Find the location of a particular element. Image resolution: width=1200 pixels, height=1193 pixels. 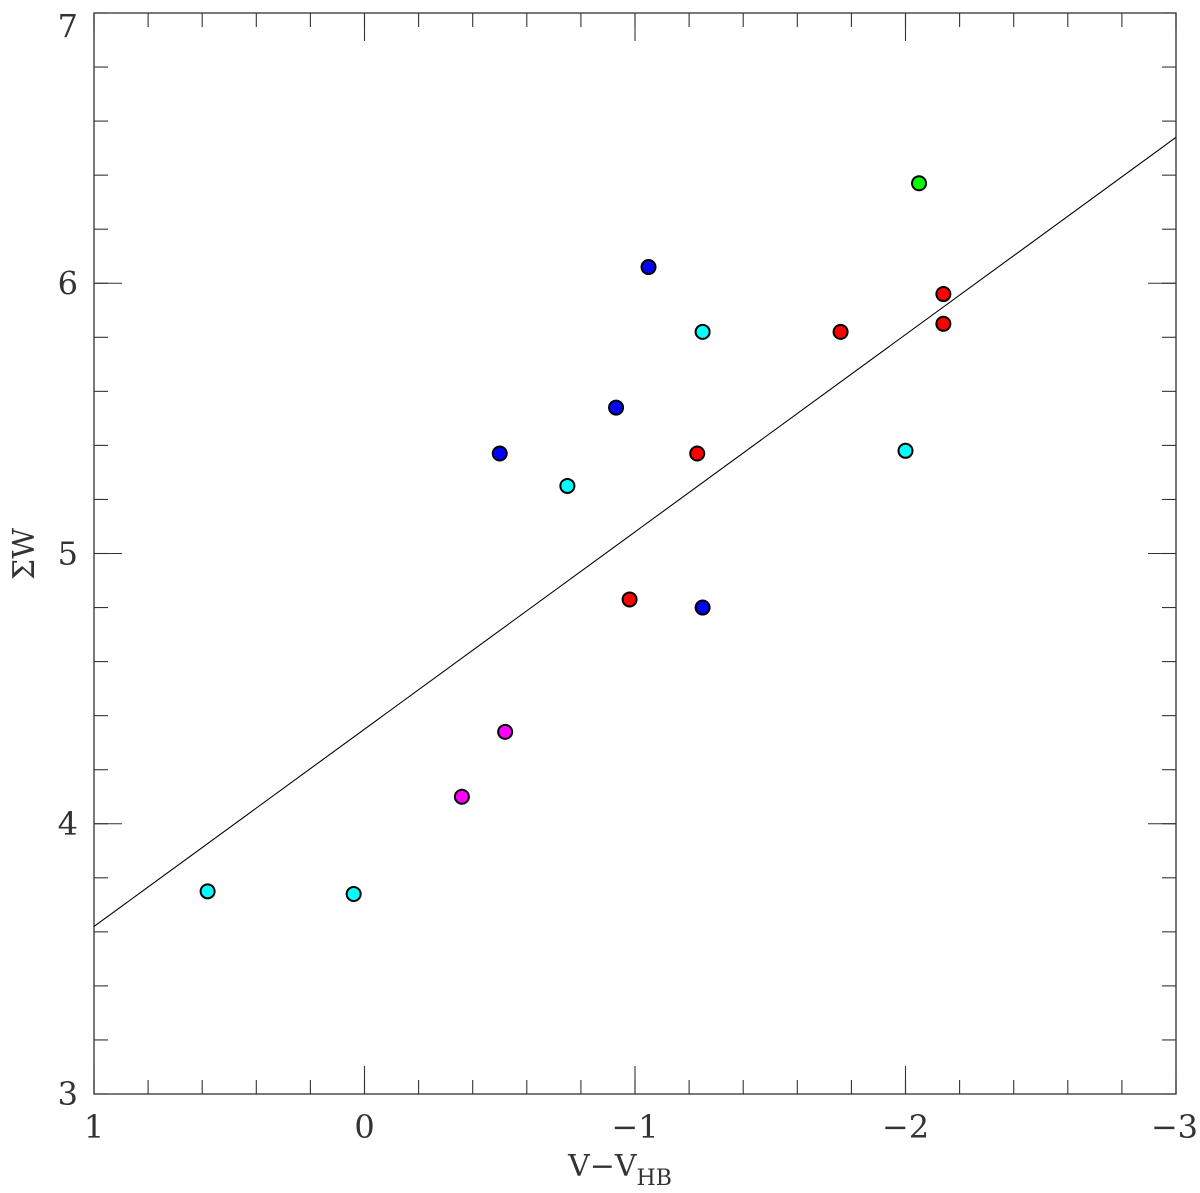

x-tick-label: −3 is located at coordinates (1174, 1127).